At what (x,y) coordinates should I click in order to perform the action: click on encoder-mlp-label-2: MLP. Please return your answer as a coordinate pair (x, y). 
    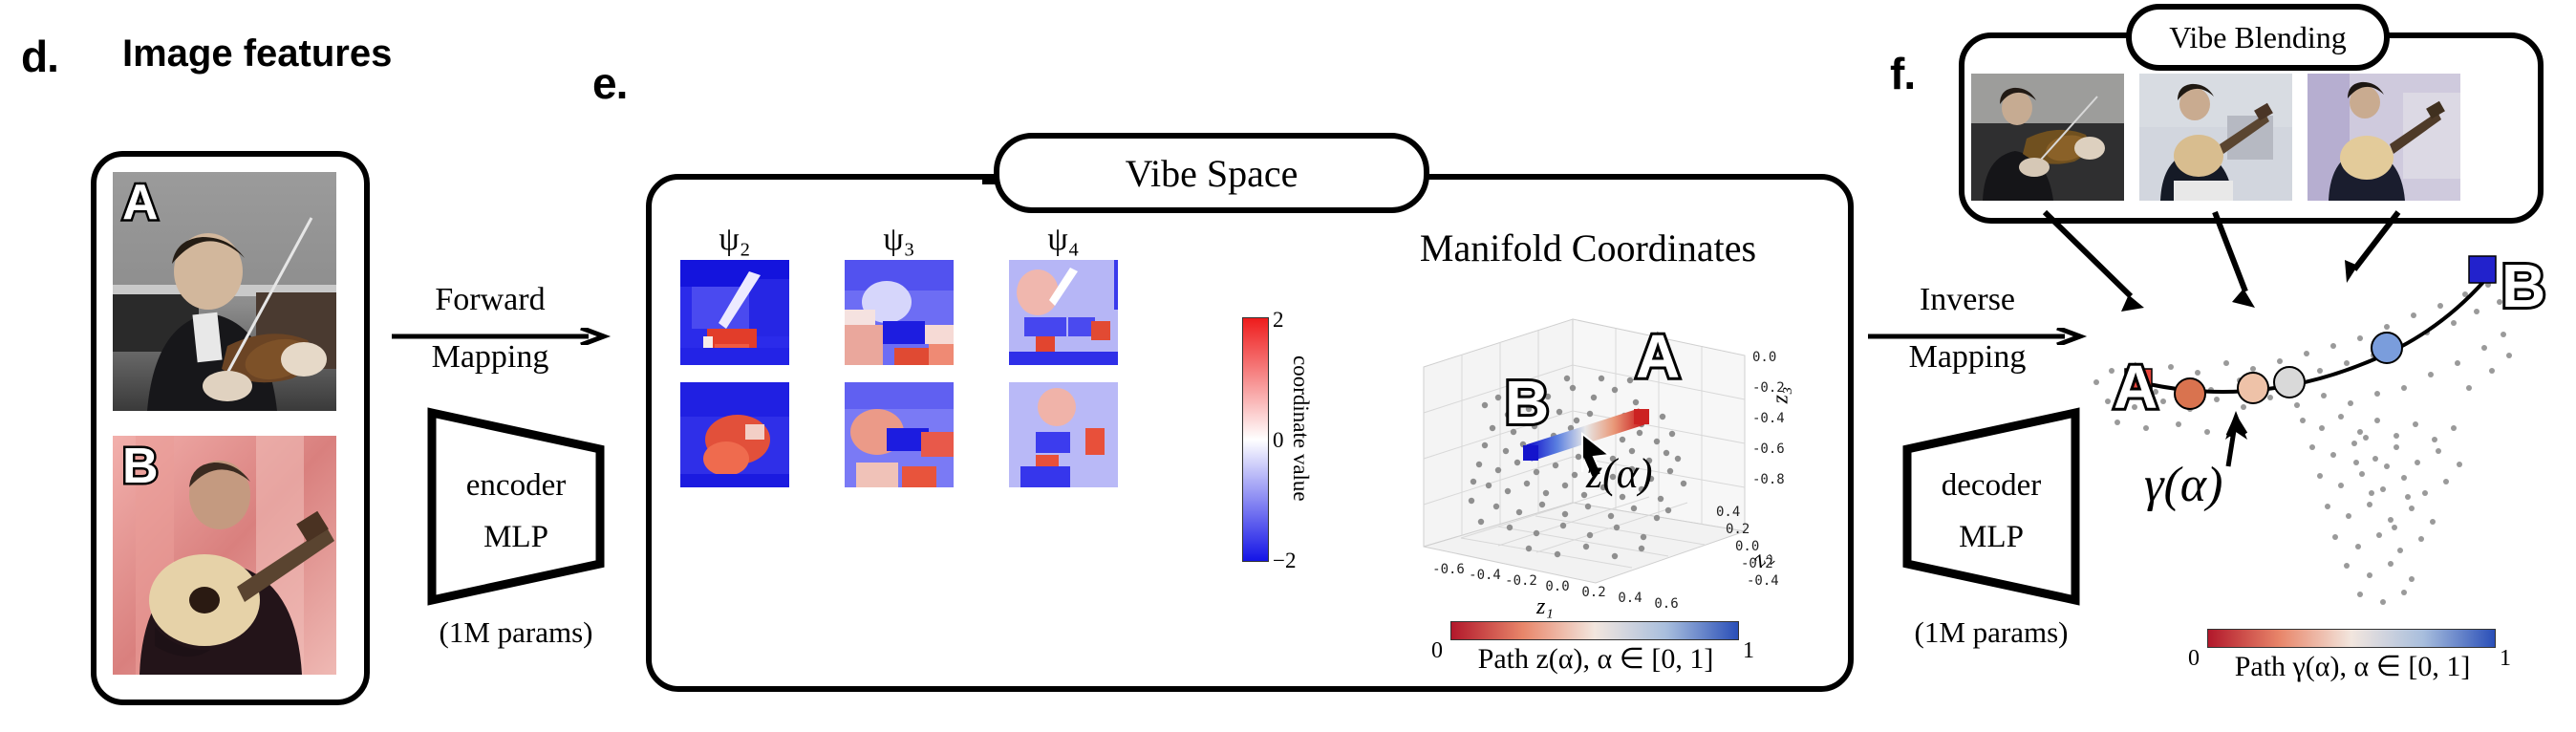
    Looking at the image, I should click on (515, 537).